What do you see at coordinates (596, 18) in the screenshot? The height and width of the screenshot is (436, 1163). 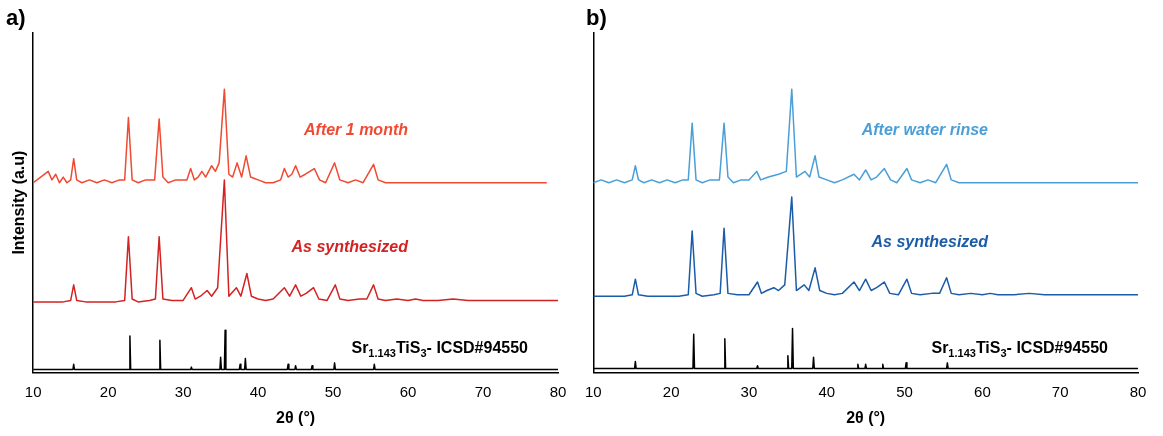 I see `chart-title: b)` at bounding box center [596, 18].